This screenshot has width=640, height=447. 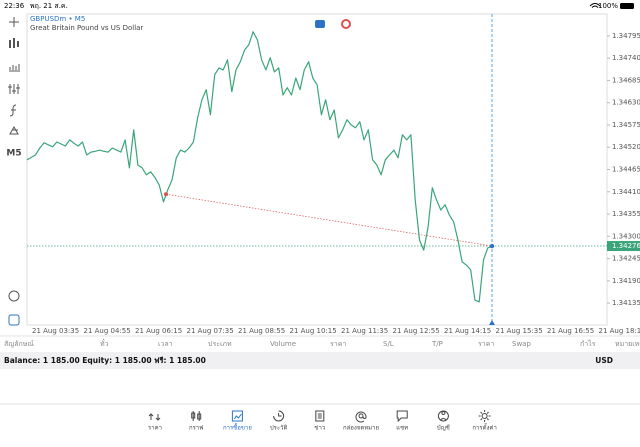 I want to click on column-header: กำไร, so click(x=588, y=343).